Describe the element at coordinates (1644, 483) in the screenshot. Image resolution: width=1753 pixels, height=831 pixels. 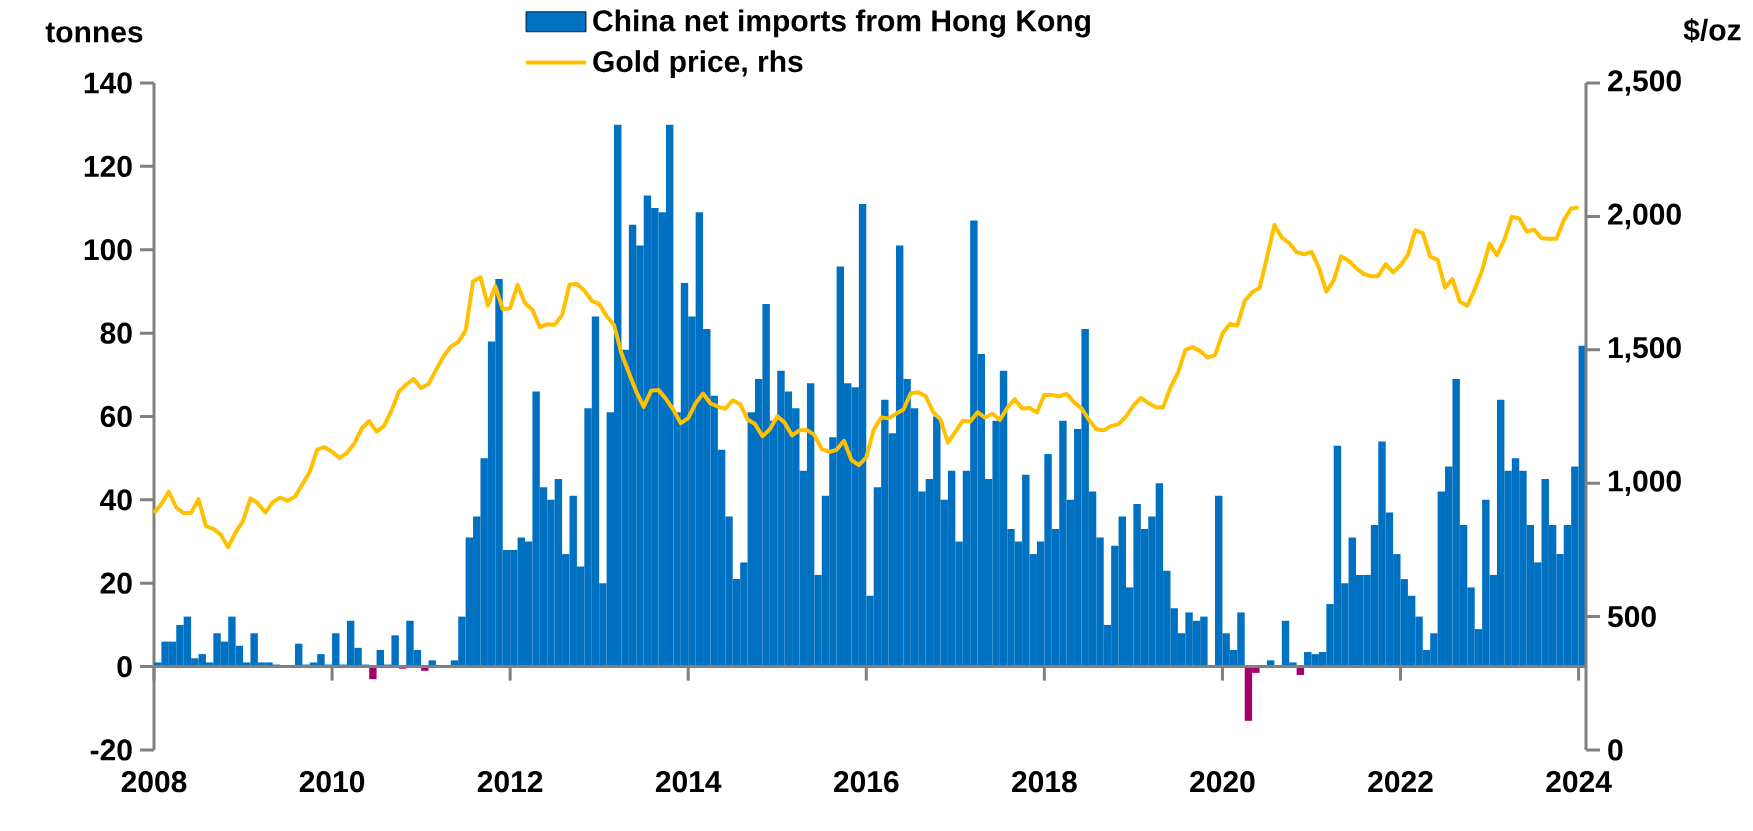
I see `y2-tick-label: 1,000` at that location.